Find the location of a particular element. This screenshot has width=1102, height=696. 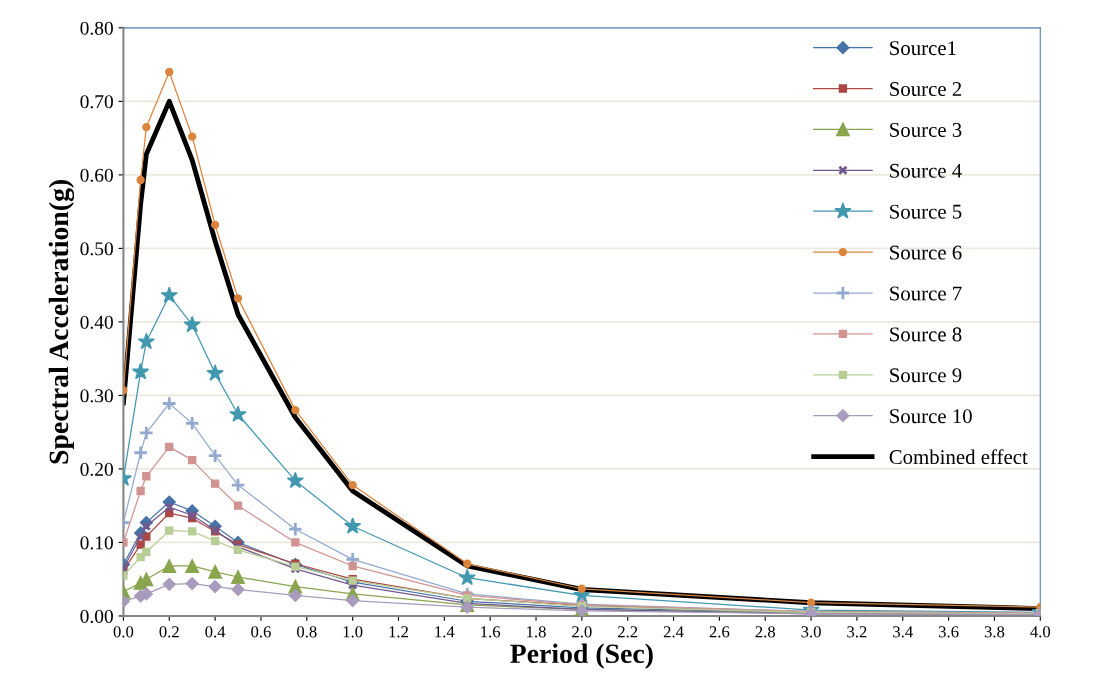

legend-label: Source 2 is located at coordinates (926, 89).